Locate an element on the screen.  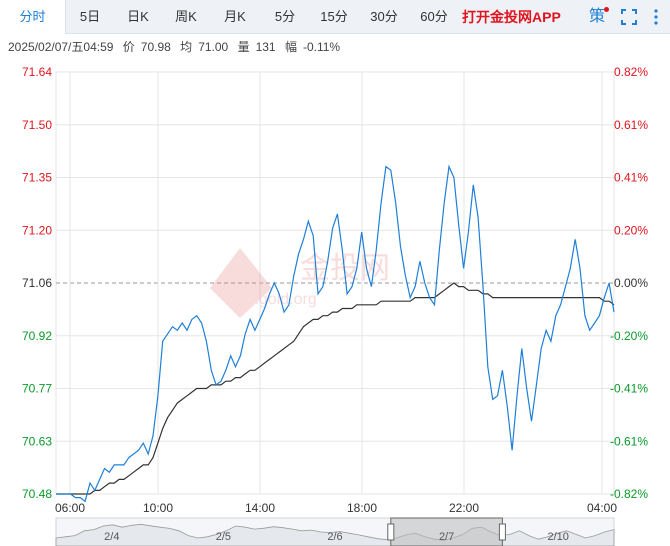
watermark-logo: 金投网 cngold.org is located at coordinates (300, 283).